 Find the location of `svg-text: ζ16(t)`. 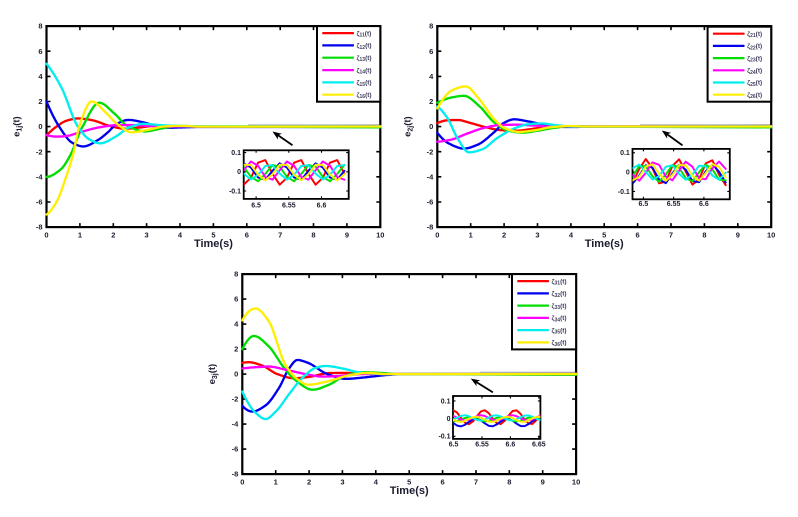

svg-text: ζ16(t) is located at coordinates (364, 96).